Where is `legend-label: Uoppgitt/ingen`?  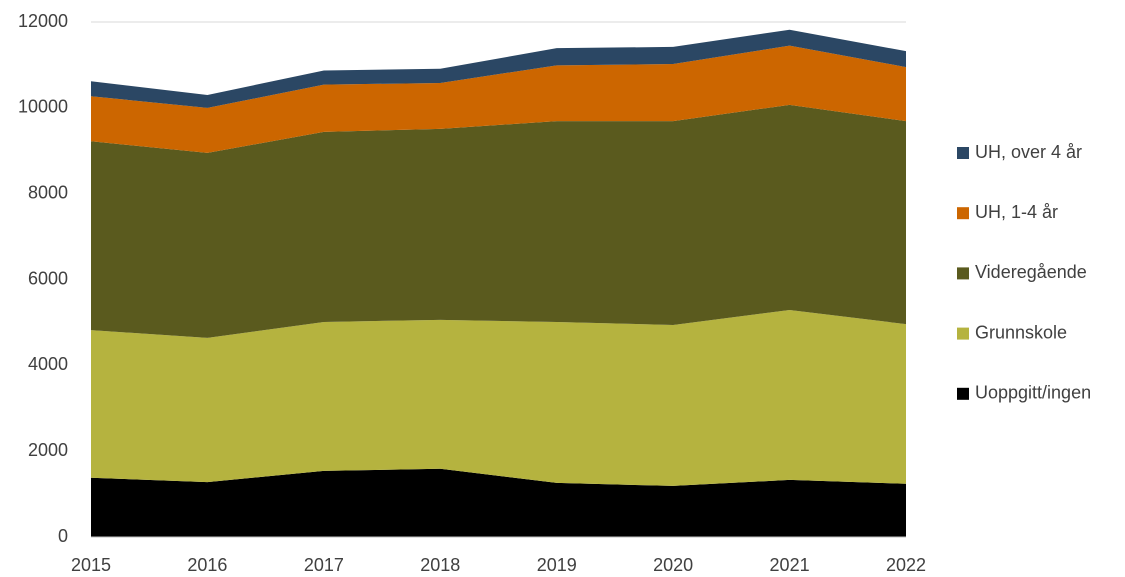 legend-label: Uoppgitt/ingen is located at coordinates (1033, 393).